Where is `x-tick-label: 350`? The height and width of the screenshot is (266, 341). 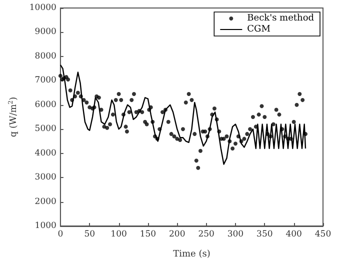
x-tick-label: 350 is located at coordinates (264, 235).